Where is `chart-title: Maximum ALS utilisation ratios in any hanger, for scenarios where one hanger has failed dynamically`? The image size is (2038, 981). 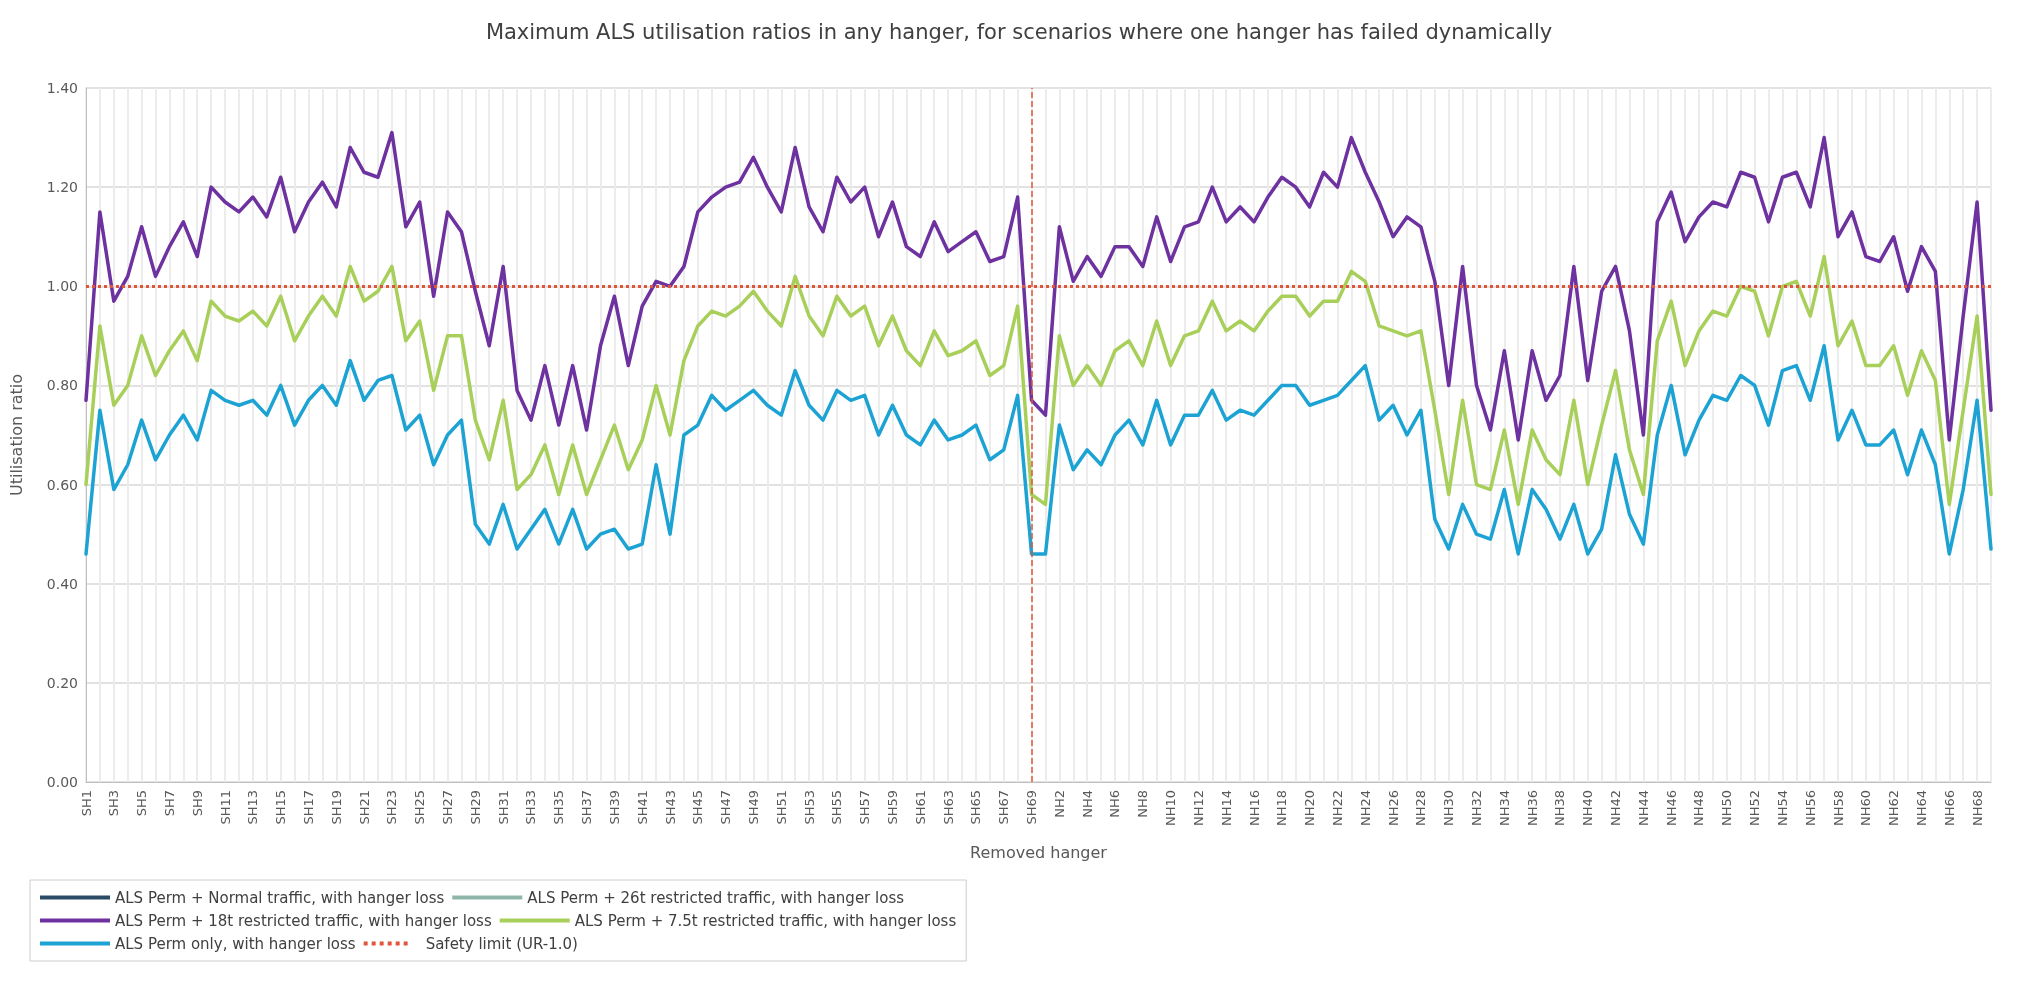 chart-title: Maximum ALS utilisation ratios in any hanger, for scenarios where one hanger has failed dynamically is located at coordinates (1019, 31).